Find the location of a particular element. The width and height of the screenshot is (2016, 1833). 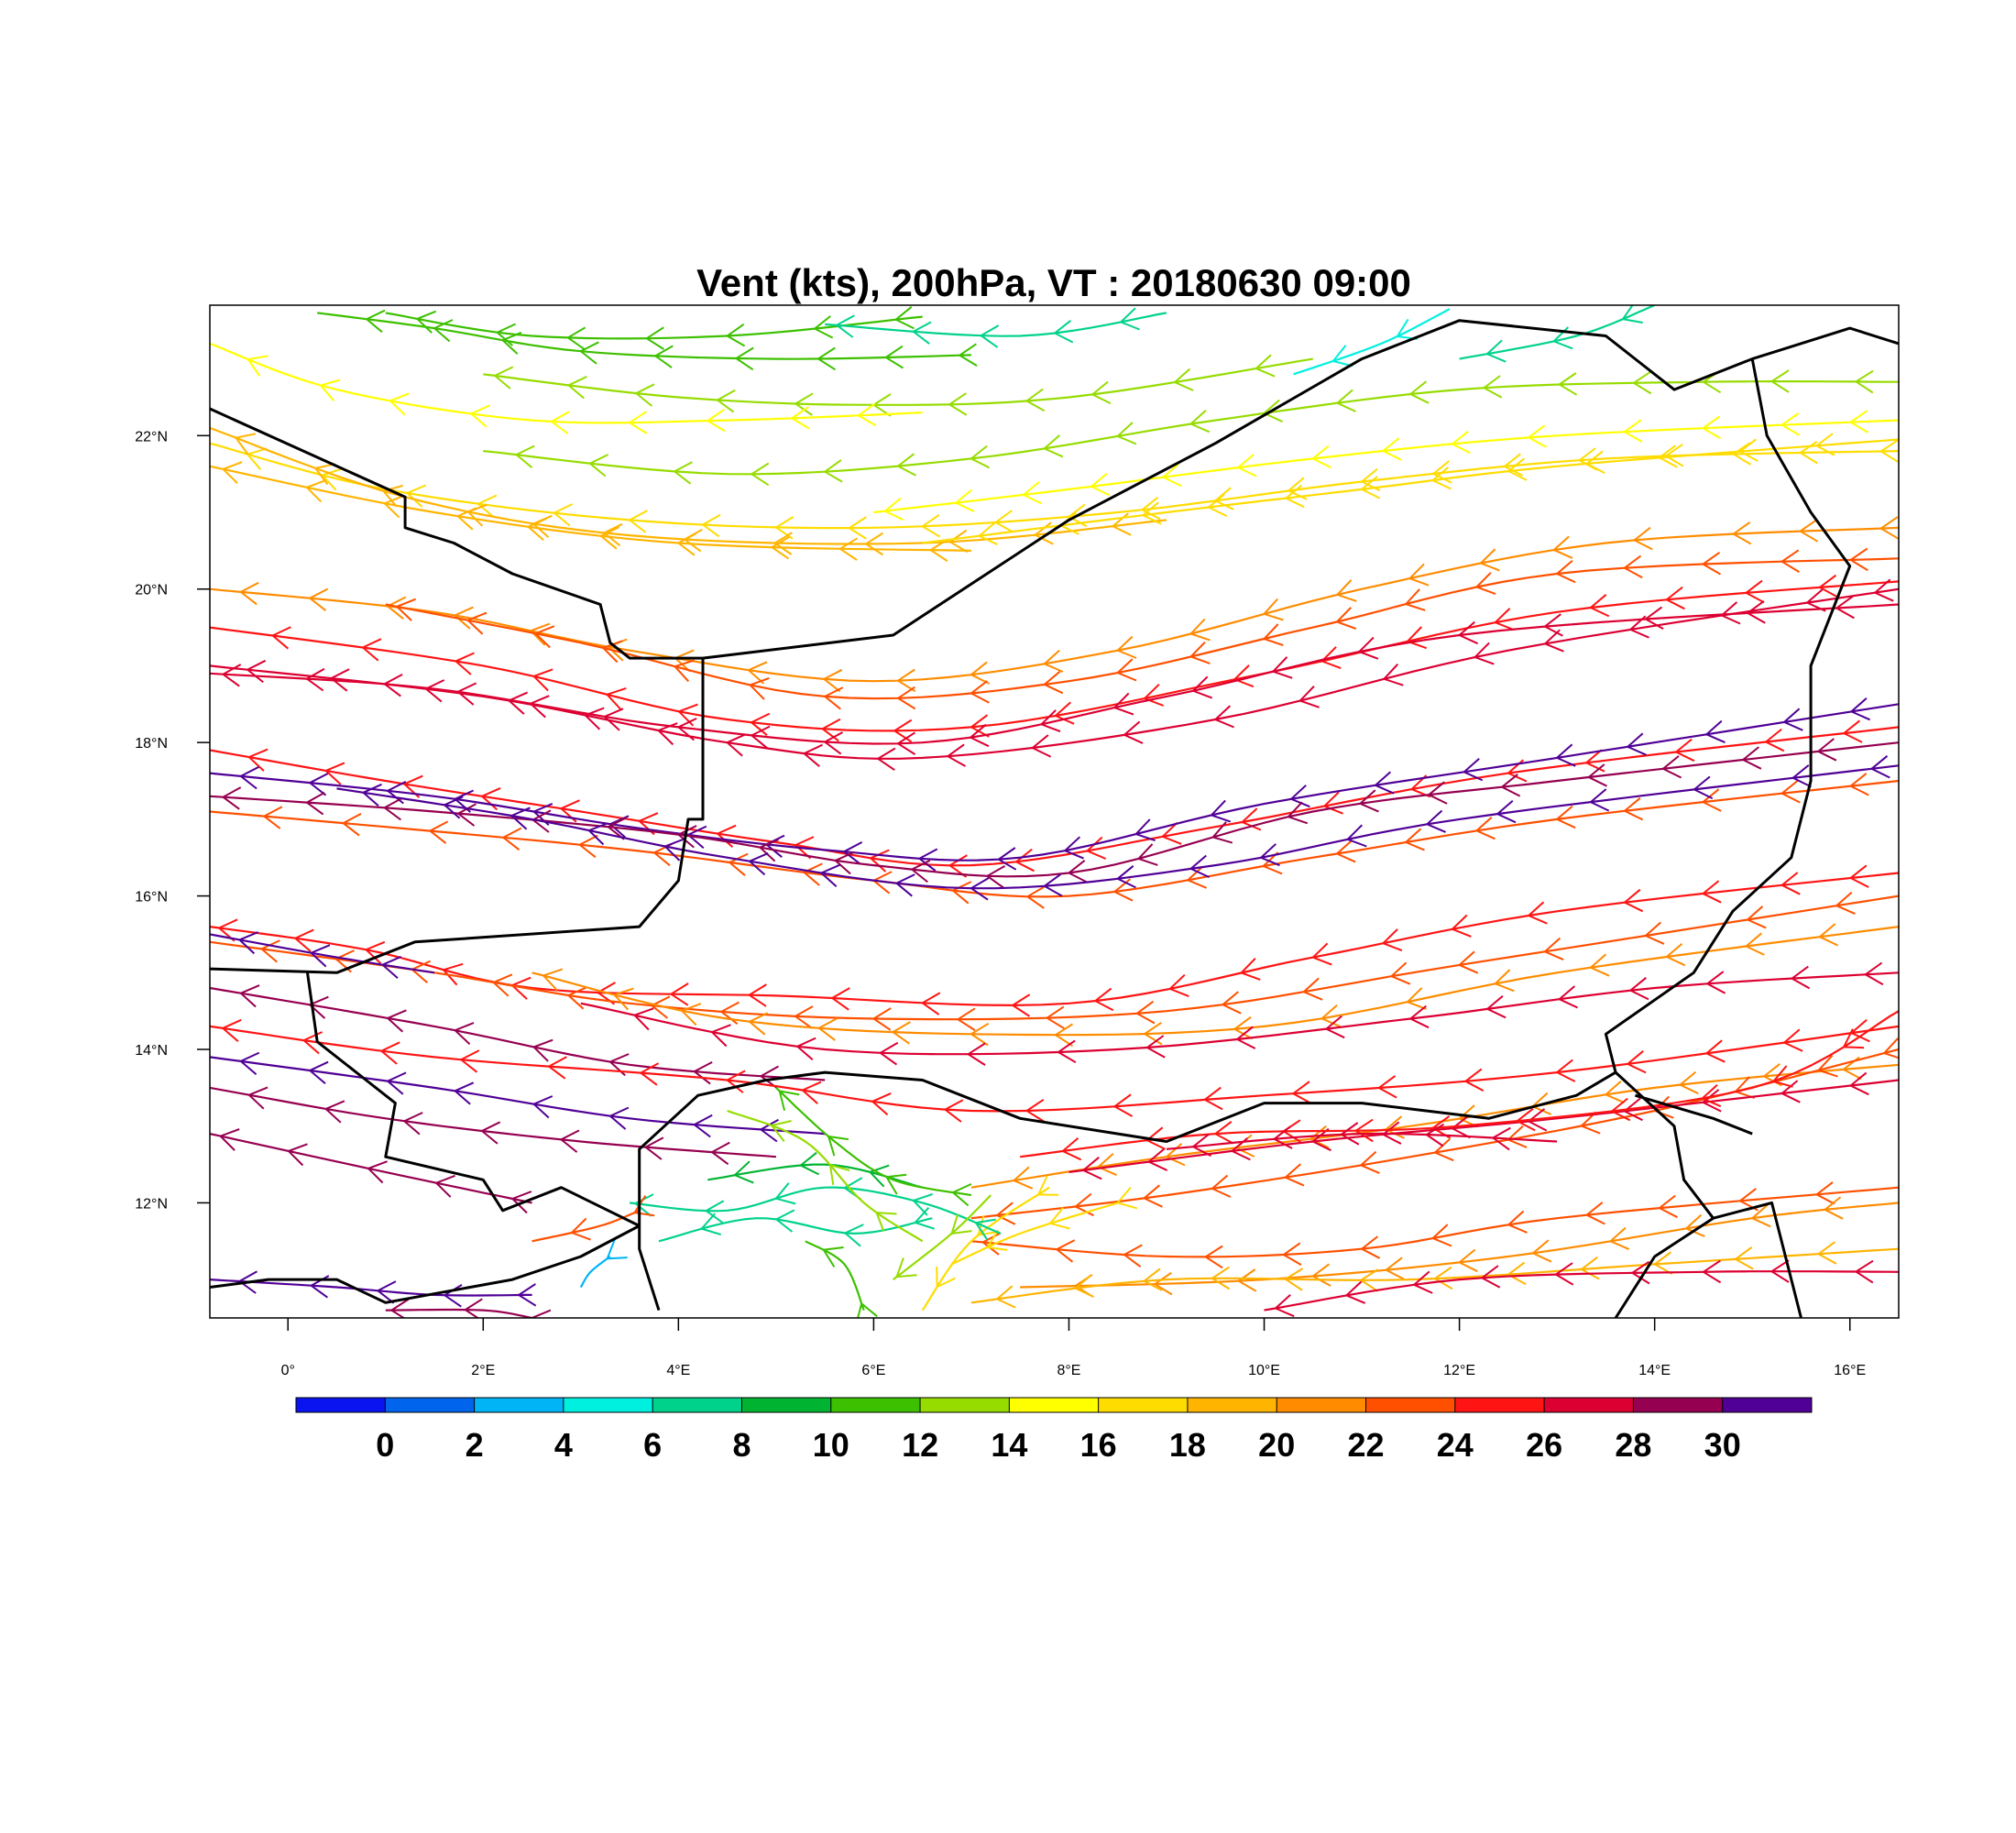

colorbar-label: 24 is located at coordinates (1455, 1445).